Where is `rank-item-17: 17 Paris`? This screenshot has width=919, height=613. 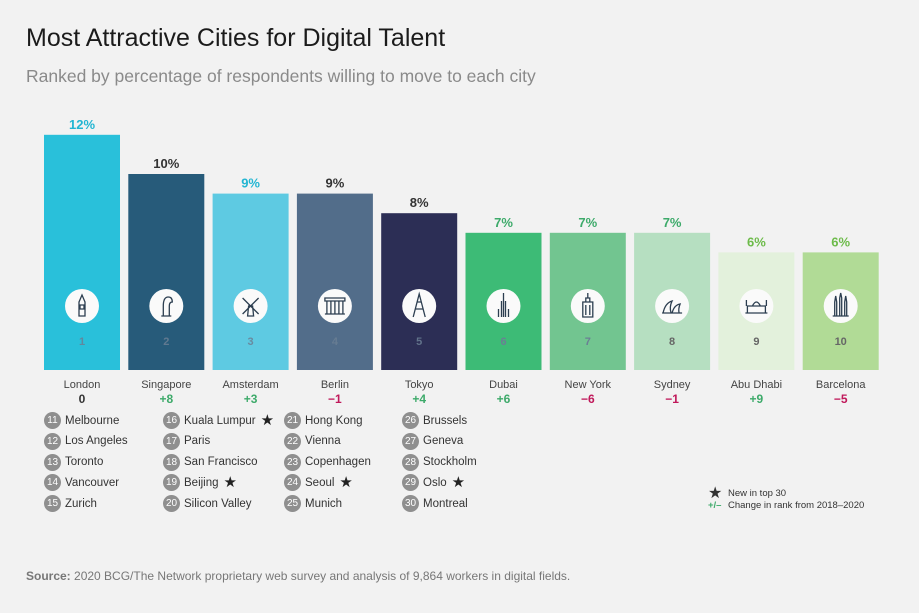 rank-item-17: 17 Paris is located at coordinates (187, 441).